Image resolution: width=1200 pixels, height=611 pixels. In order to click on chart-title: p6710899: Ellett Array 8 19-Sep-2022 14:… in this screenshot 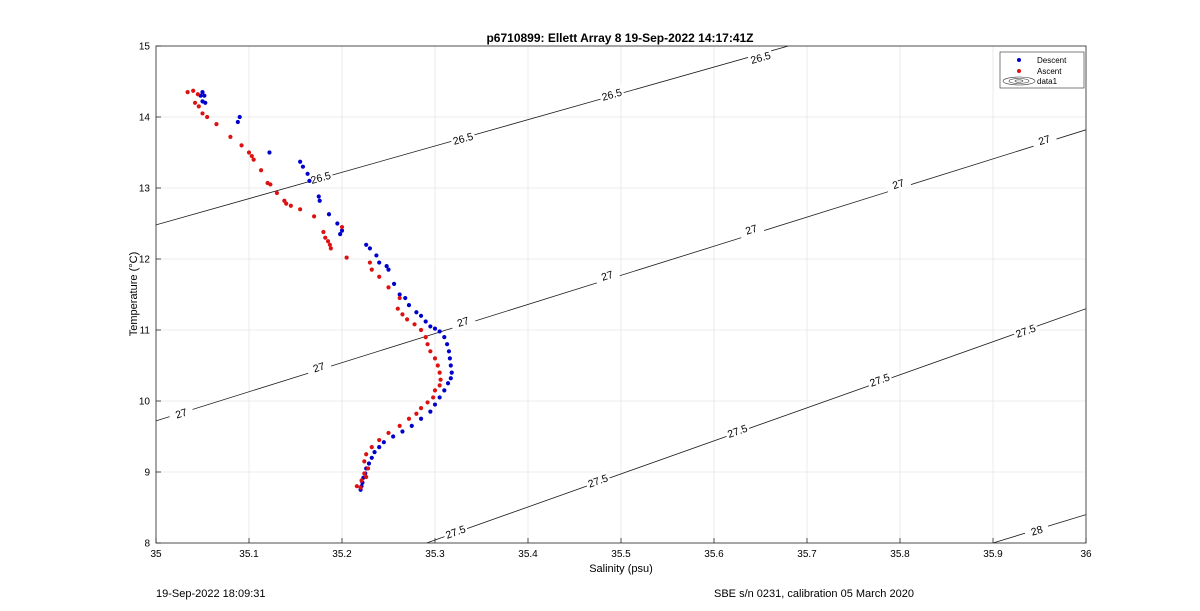, I will do `click(619, 38)`.